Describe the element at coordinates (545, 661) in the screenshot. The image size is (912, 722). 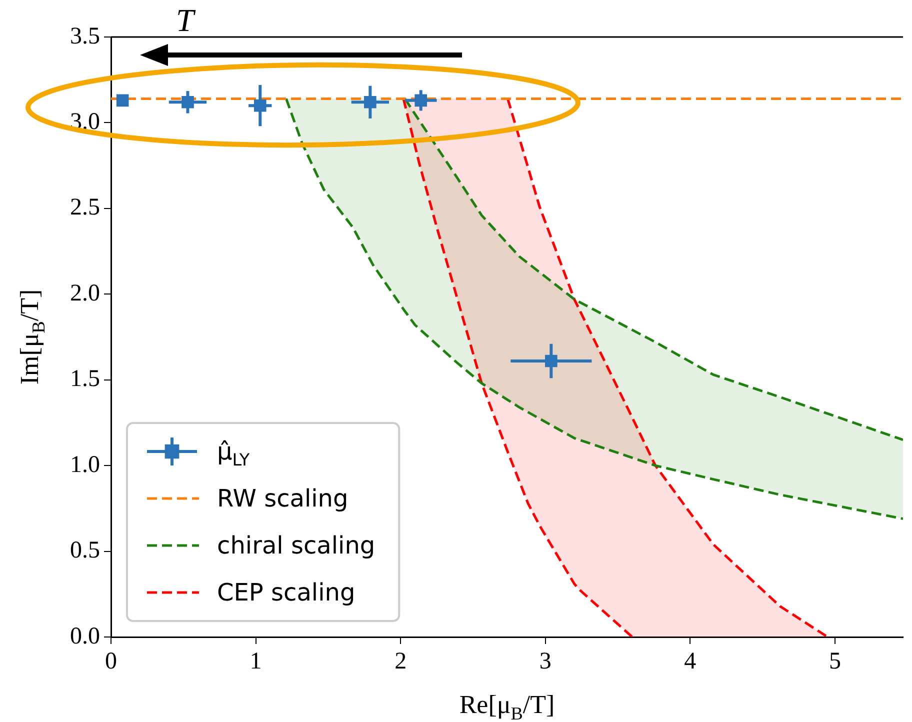
I see `x-tick-label: 3` at that location.